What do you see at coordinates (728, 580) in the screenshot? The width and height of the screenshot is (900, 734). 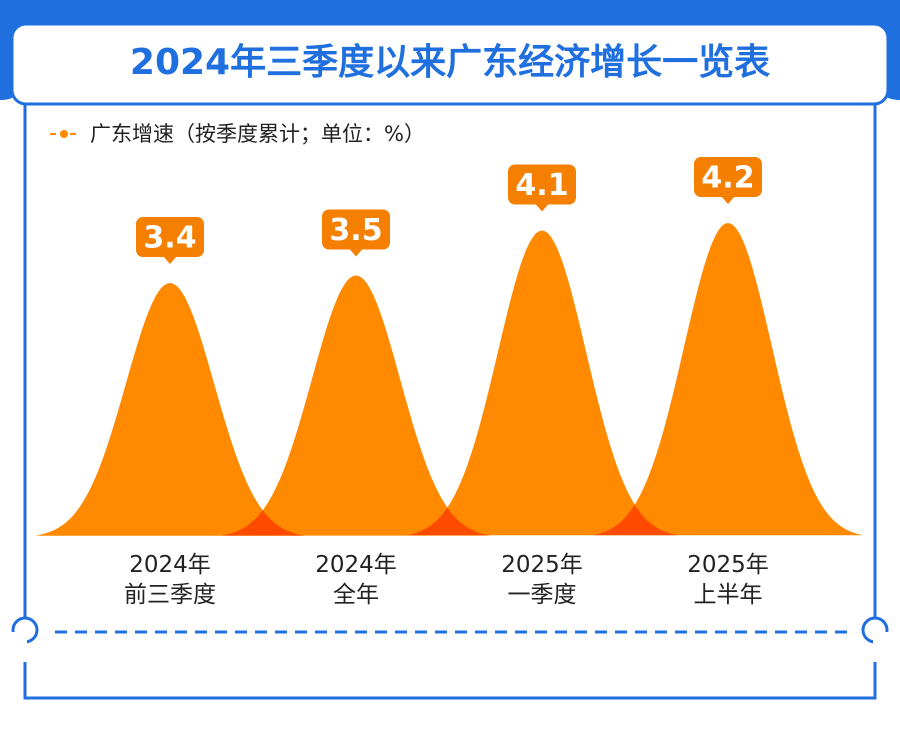 I see `x-tick-label: 2025年上半年` at bounding box center [728, 580].